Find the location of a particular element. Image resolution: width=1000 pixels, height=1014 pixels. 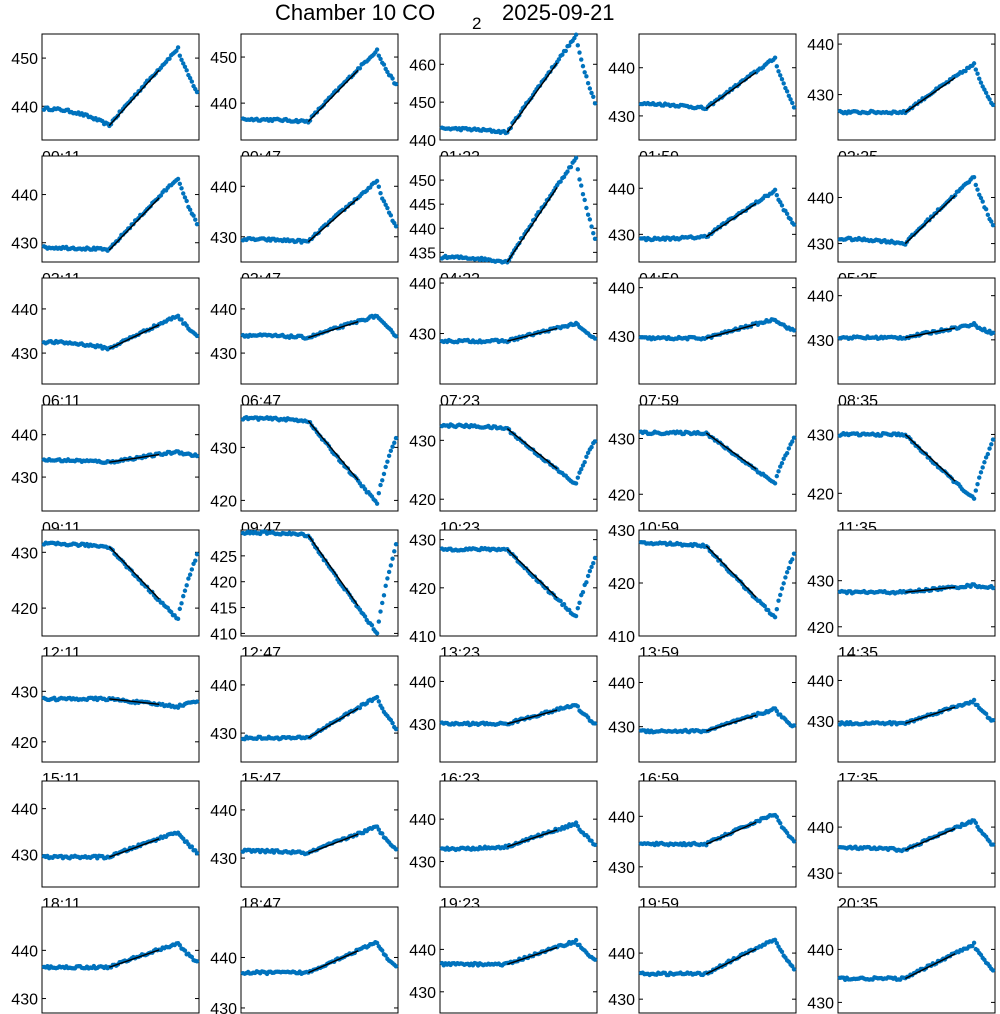

title-subscript: 2 is located at coordinates (477, 23).